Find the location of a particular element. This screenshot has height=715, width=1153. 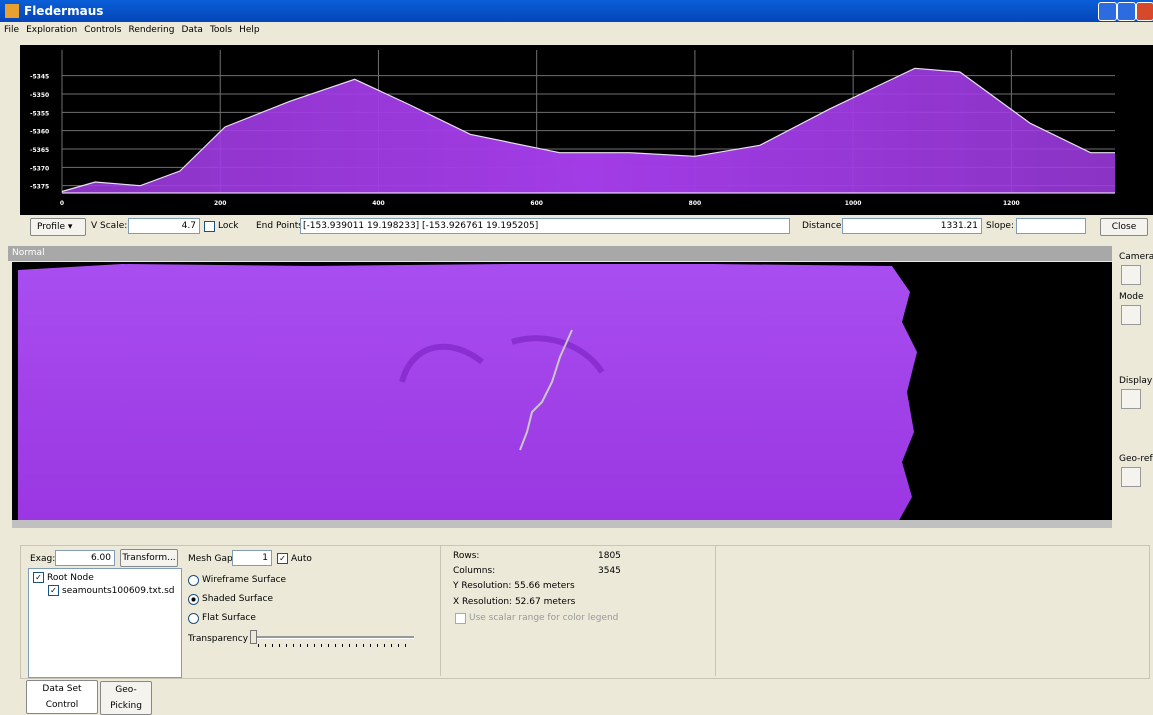

toolbar-group-label: Geo-ref is located at coordinates (1136, 459).